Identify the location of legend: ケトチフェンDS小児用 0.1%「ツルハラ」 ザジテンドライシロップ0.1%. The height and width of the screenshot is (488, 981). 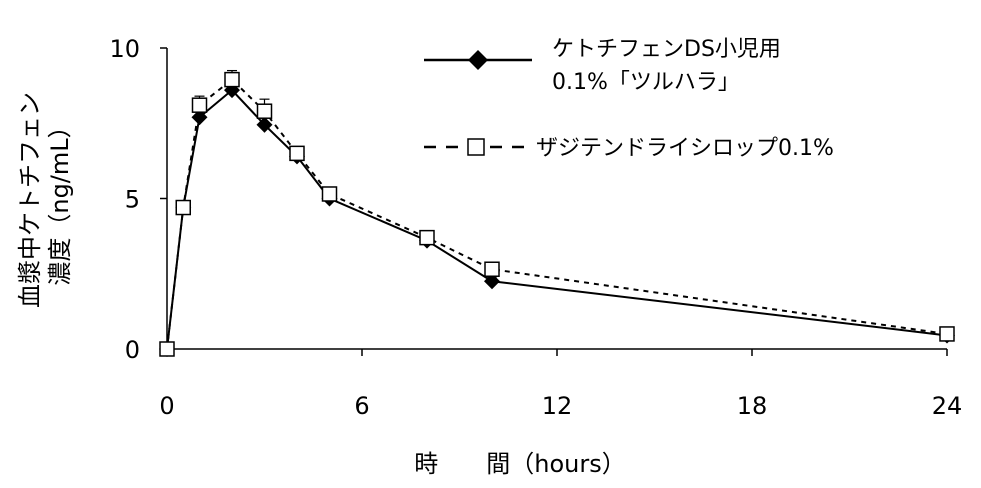
(629, 99).